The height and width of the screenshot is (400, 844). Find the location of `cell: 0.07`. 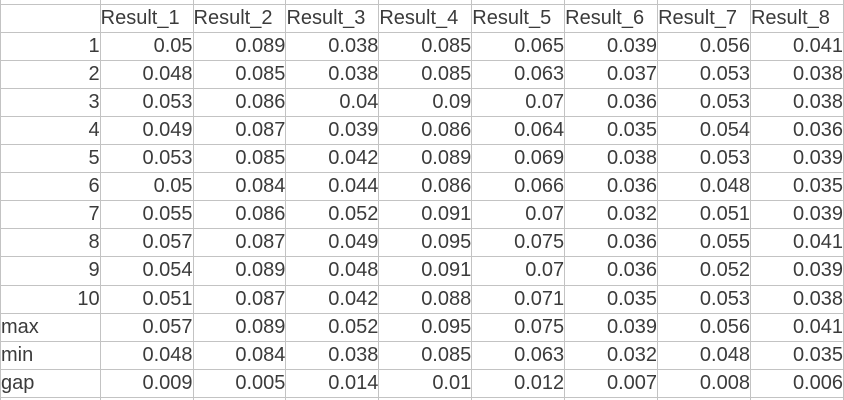

cell: 0.07 is located at coordinates (518, 102).